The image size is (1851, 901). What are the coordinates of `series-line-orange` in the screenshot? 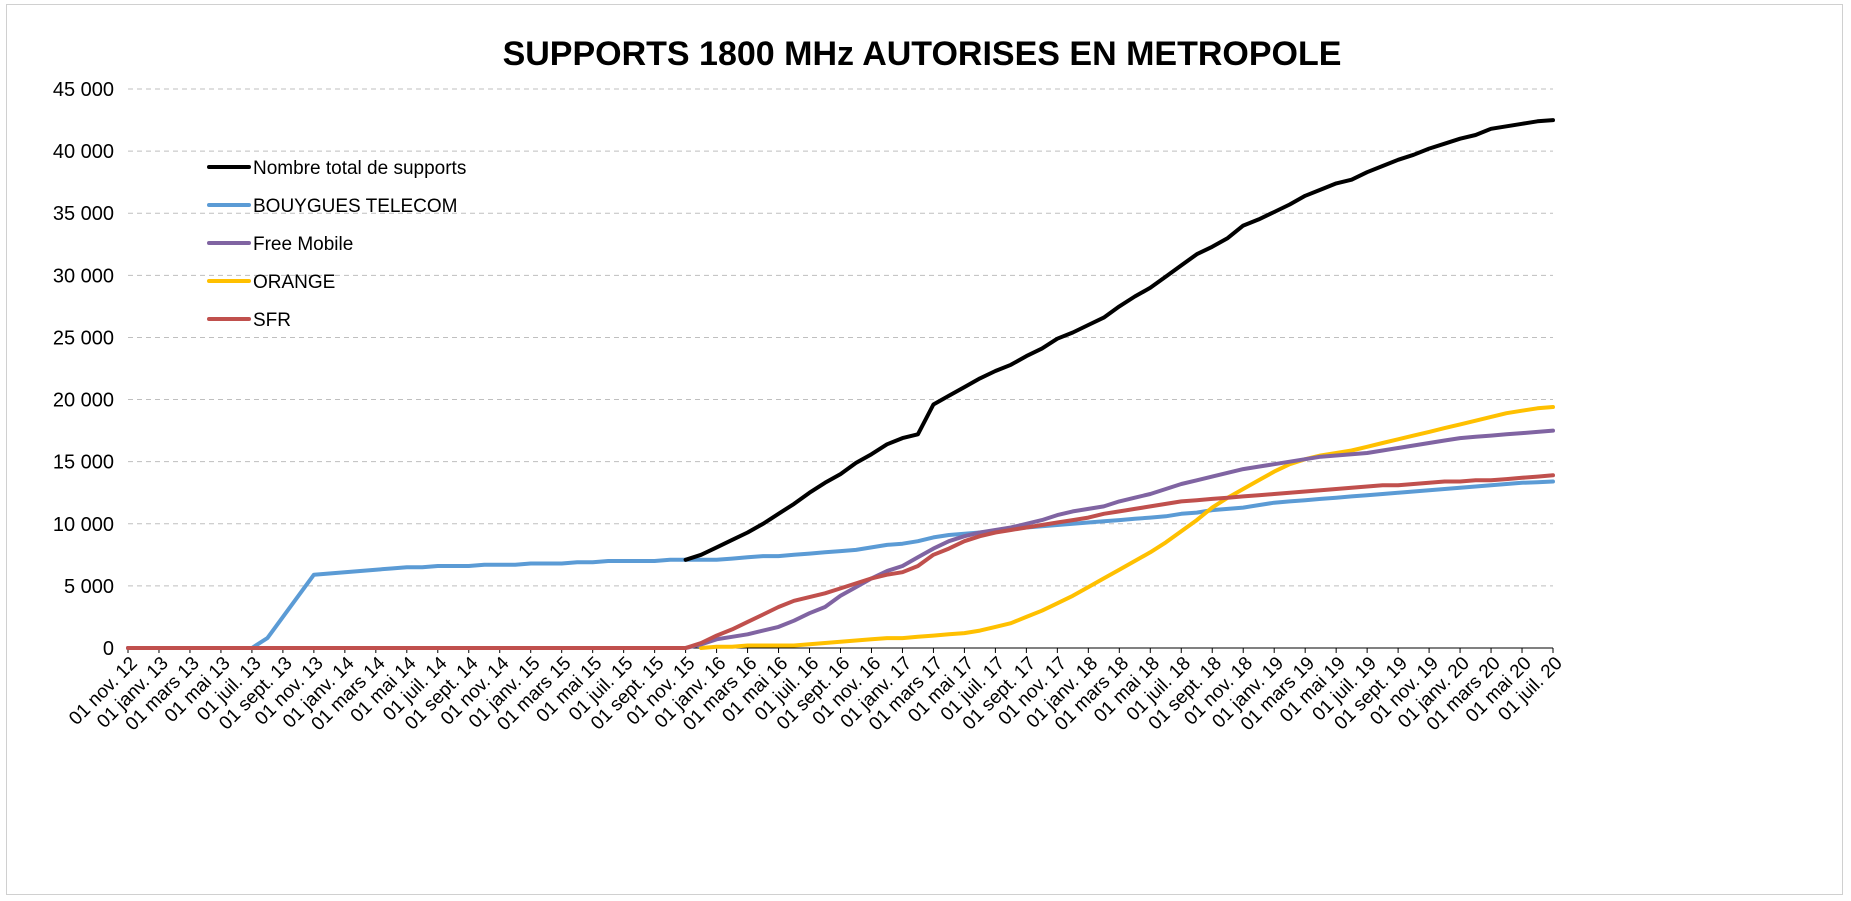 It's located at (1127, 527).